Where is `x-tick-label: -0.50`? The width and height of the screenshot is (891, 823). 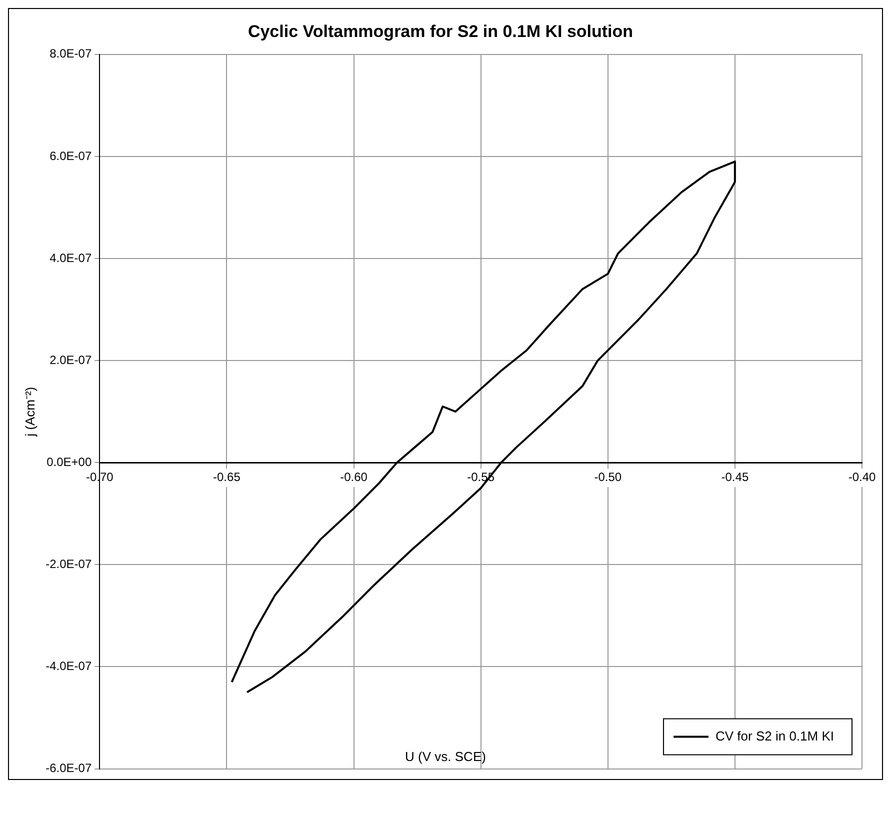
x-tick-label: -0.50 is located at coordinates (608, 477).